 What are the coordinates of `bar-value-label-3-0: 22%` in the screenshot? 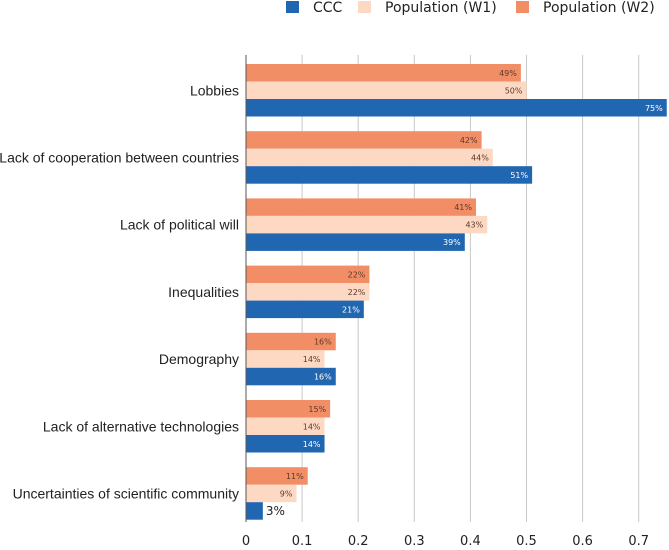 It's located at (357, 274).